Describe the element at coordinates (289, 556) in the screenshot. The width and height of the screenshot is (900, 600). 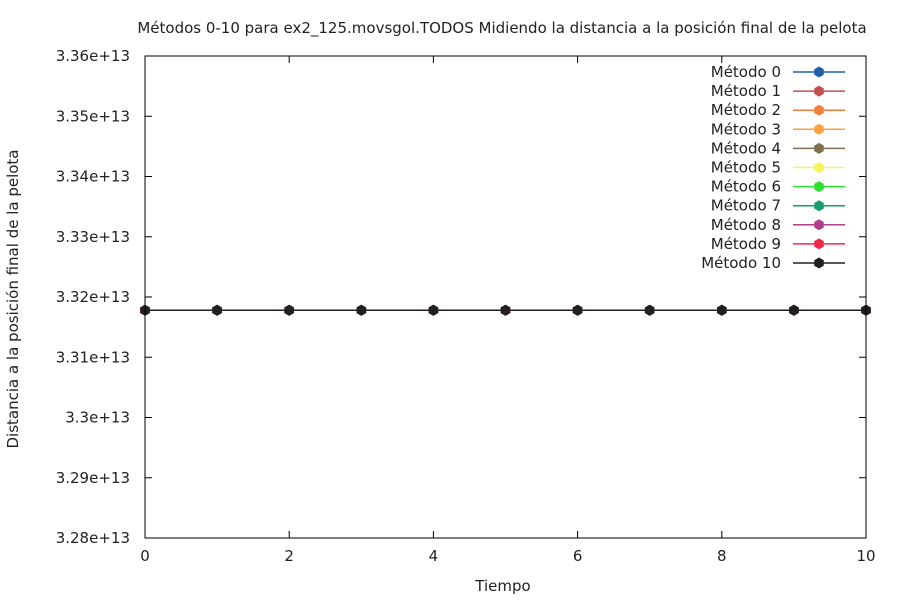
I see `x-tick-label: 2` at that location.